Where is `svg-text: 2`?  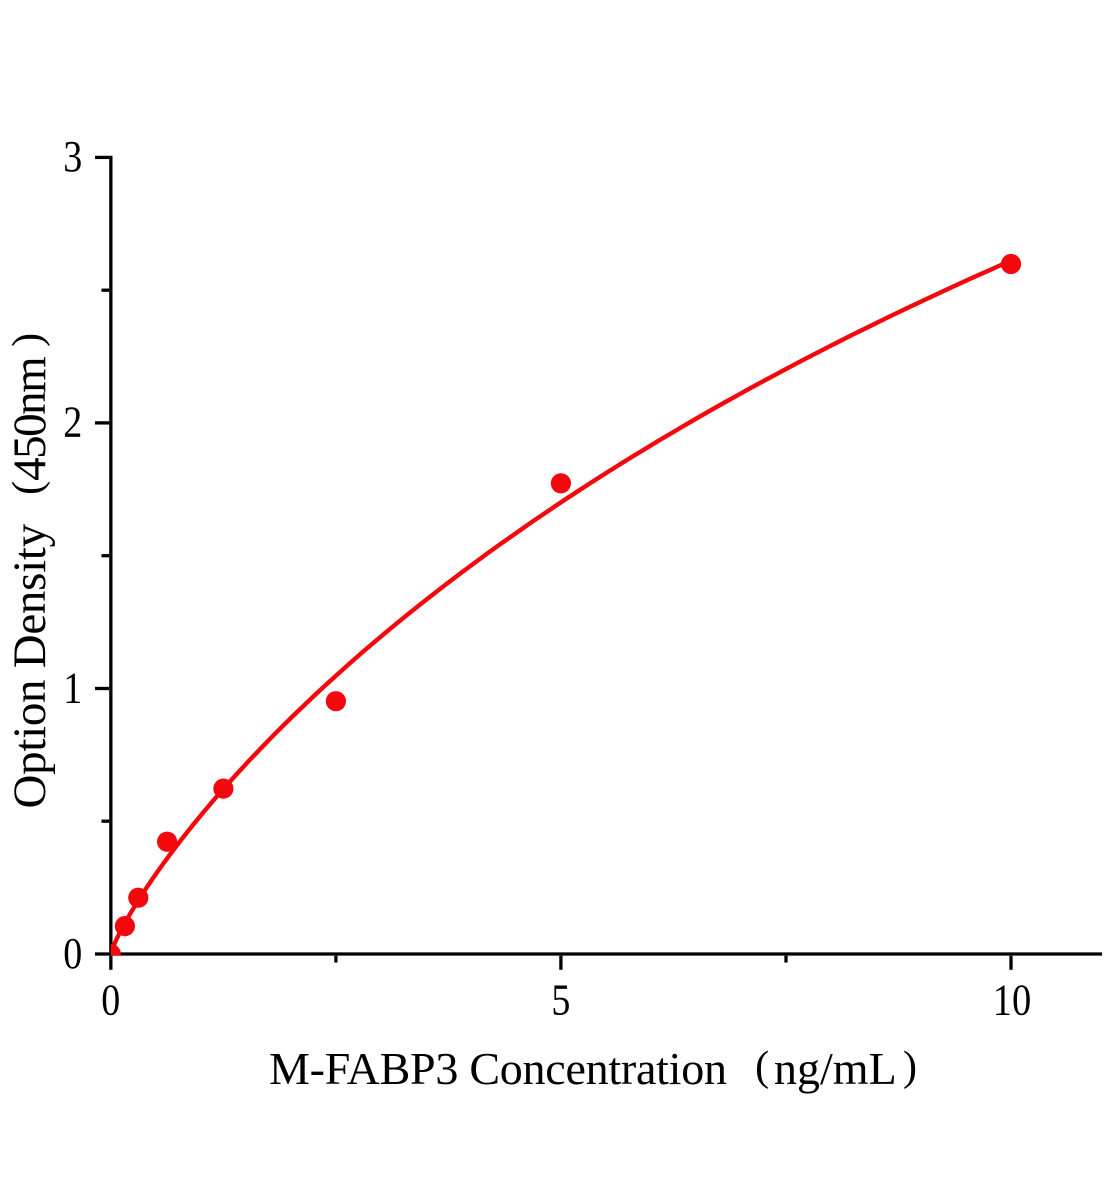
svg-text: 2 is located at coordinates (72, 422).